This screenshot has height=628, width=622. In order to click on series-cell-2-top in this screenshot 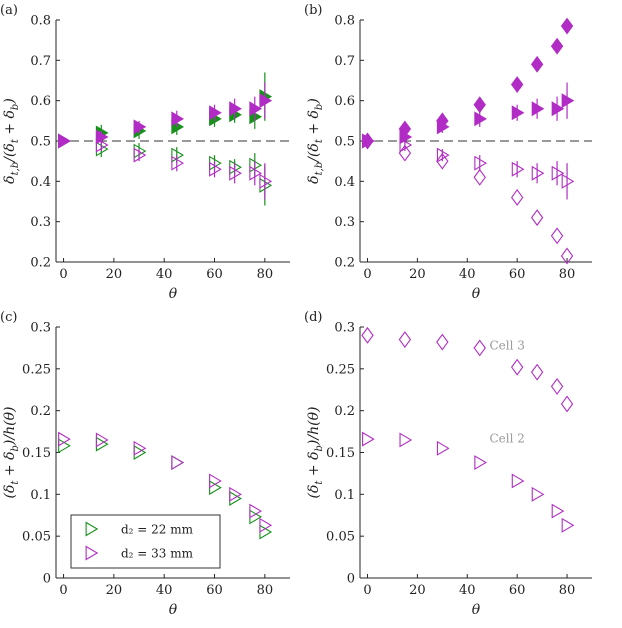, I will do `click(468, 115)`.